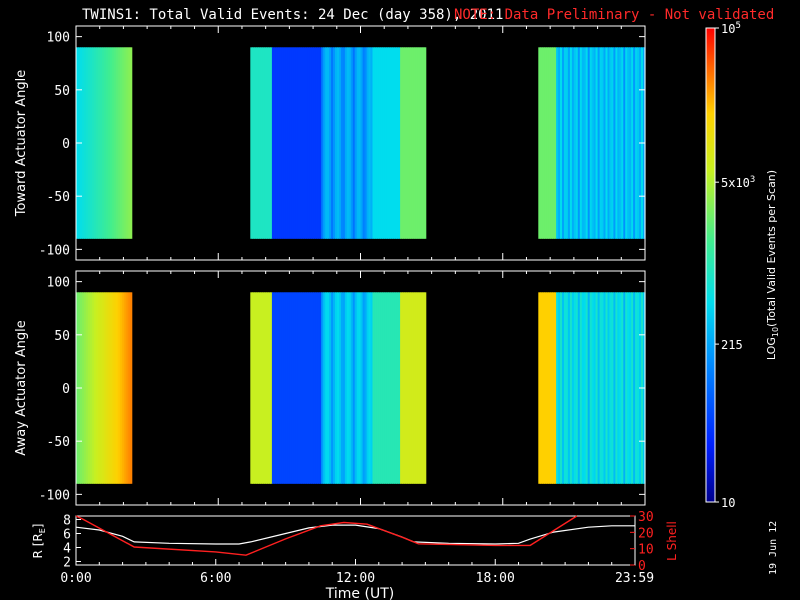 Image resolution: width=800 pixels, height=600 pixels. I want to click on lshell-axis-label: L Shell, so click(672, 541).